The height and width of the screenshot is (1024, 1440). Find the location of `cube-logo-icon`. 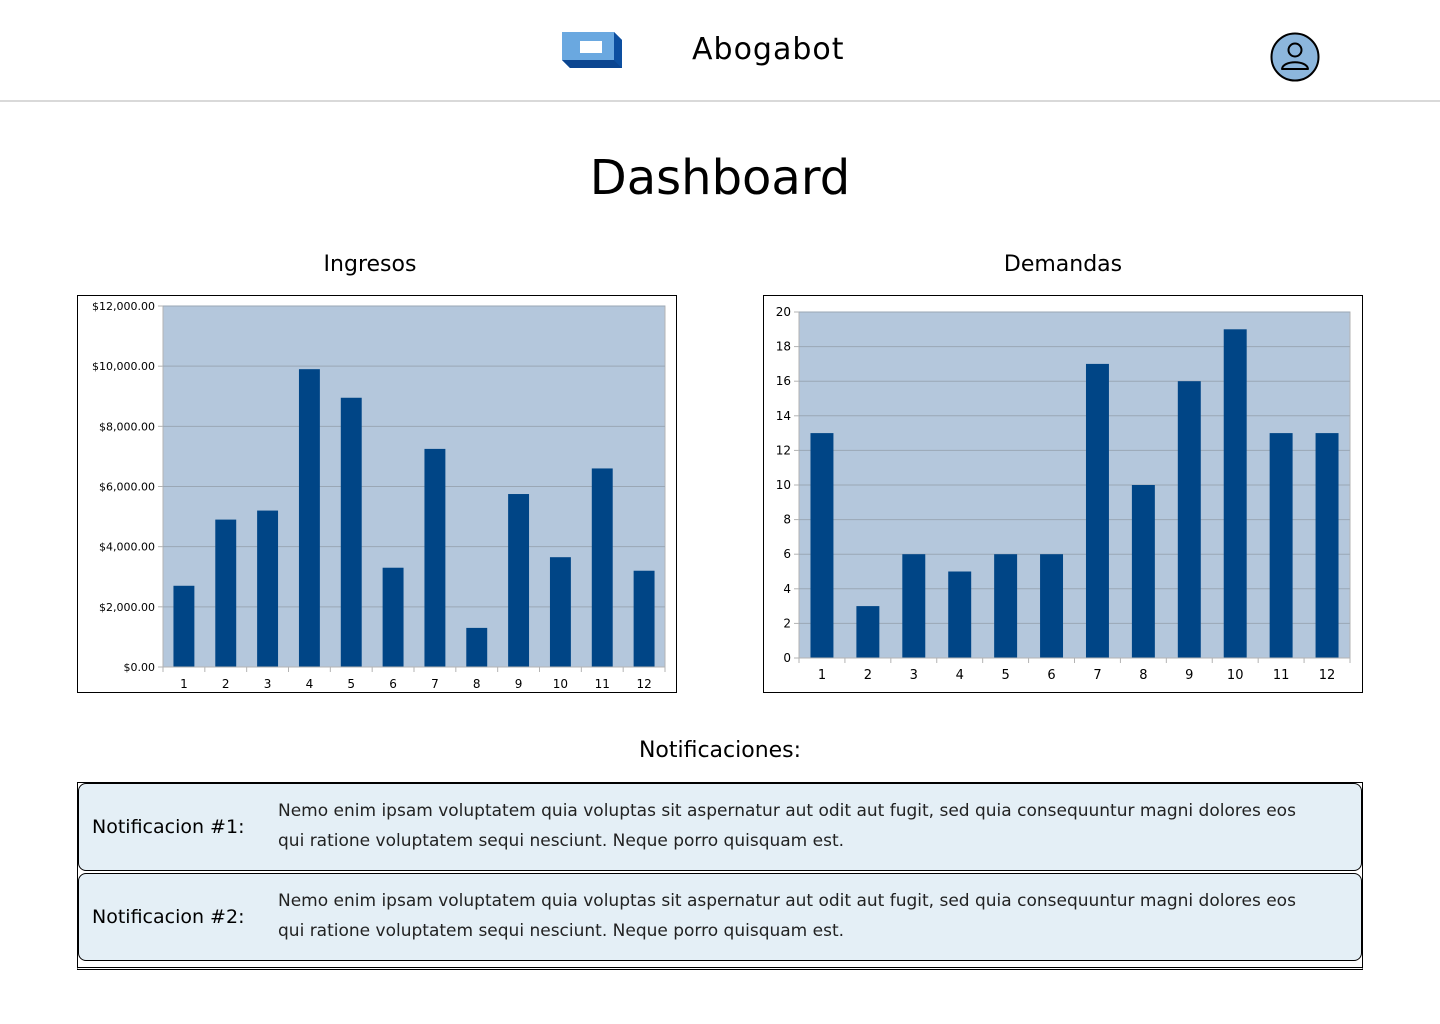

cube-logo-icon is located at coordinates (592, 50).